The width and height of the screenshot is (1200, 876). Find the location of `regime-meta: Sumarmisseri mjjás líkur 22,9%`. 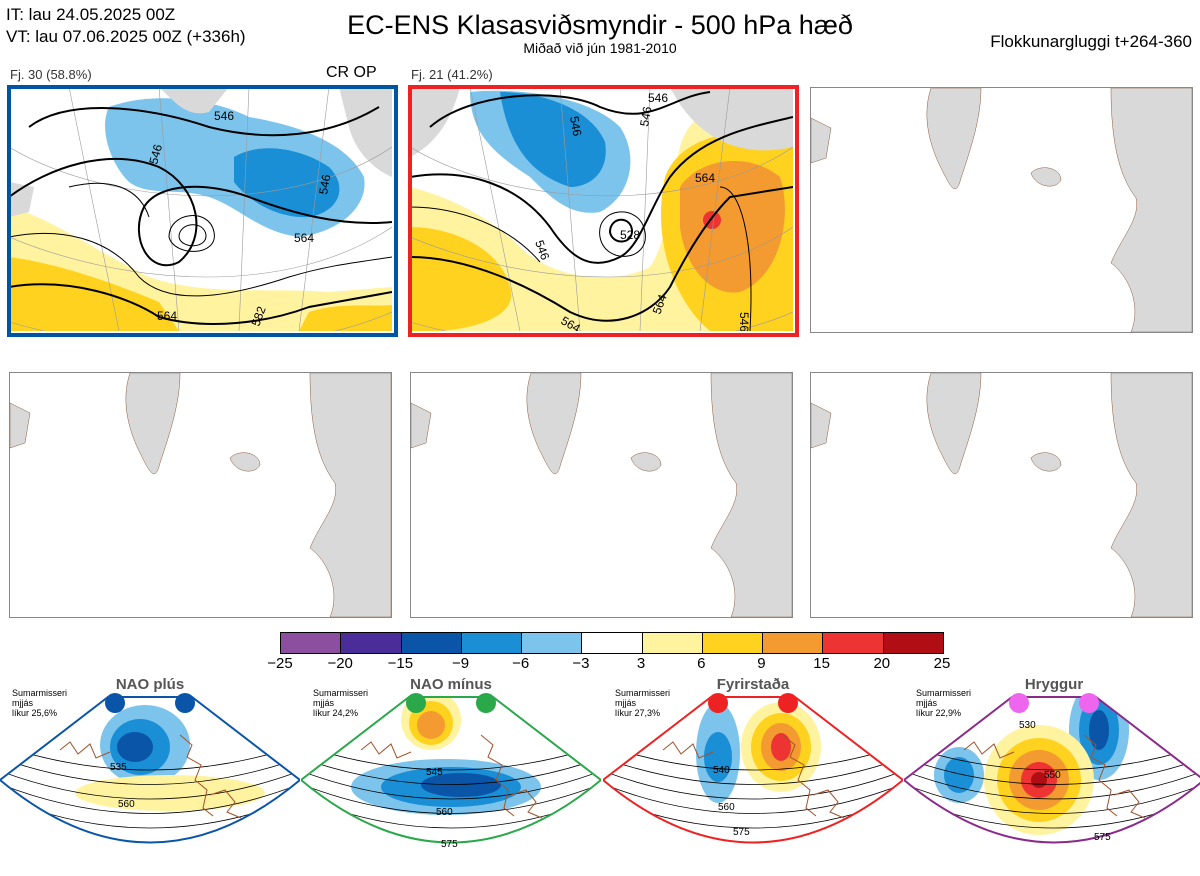

regime-meta: Sumarmisseri mjjás líkur 22,9% is located at coordinates (943, 703).